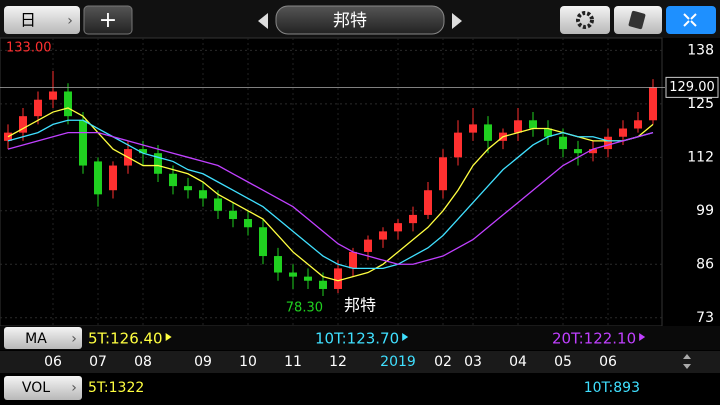  What do you see at coordinates (443, 362) in the screenshot?
I see `x-tick-label: 02` at bounding box center [443, 362].